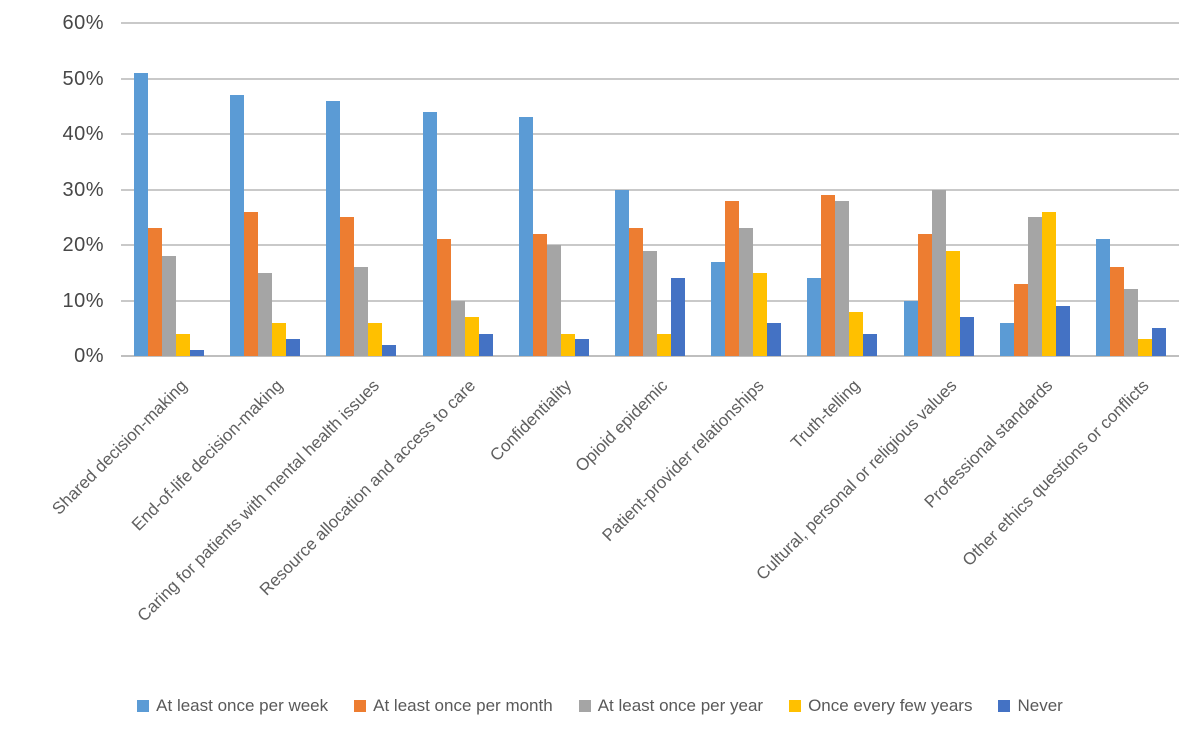  I want to click on legend-item-4: Once every few years, so click(880, 706).